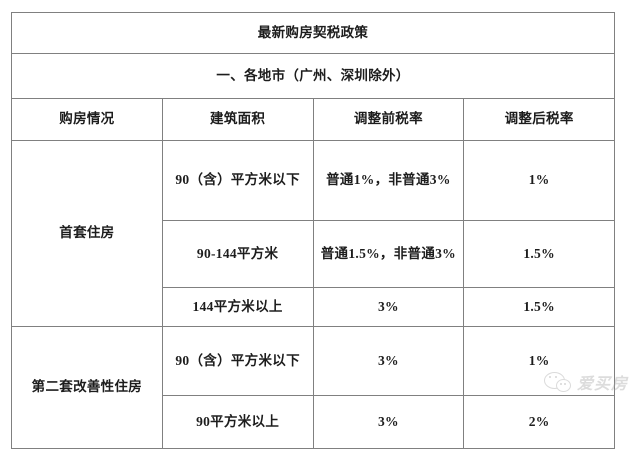  What do you see at coordinates (237, 422) in the screenshot?
I see `area-cell: 90平方米以上` at bounding box center [237, 422].